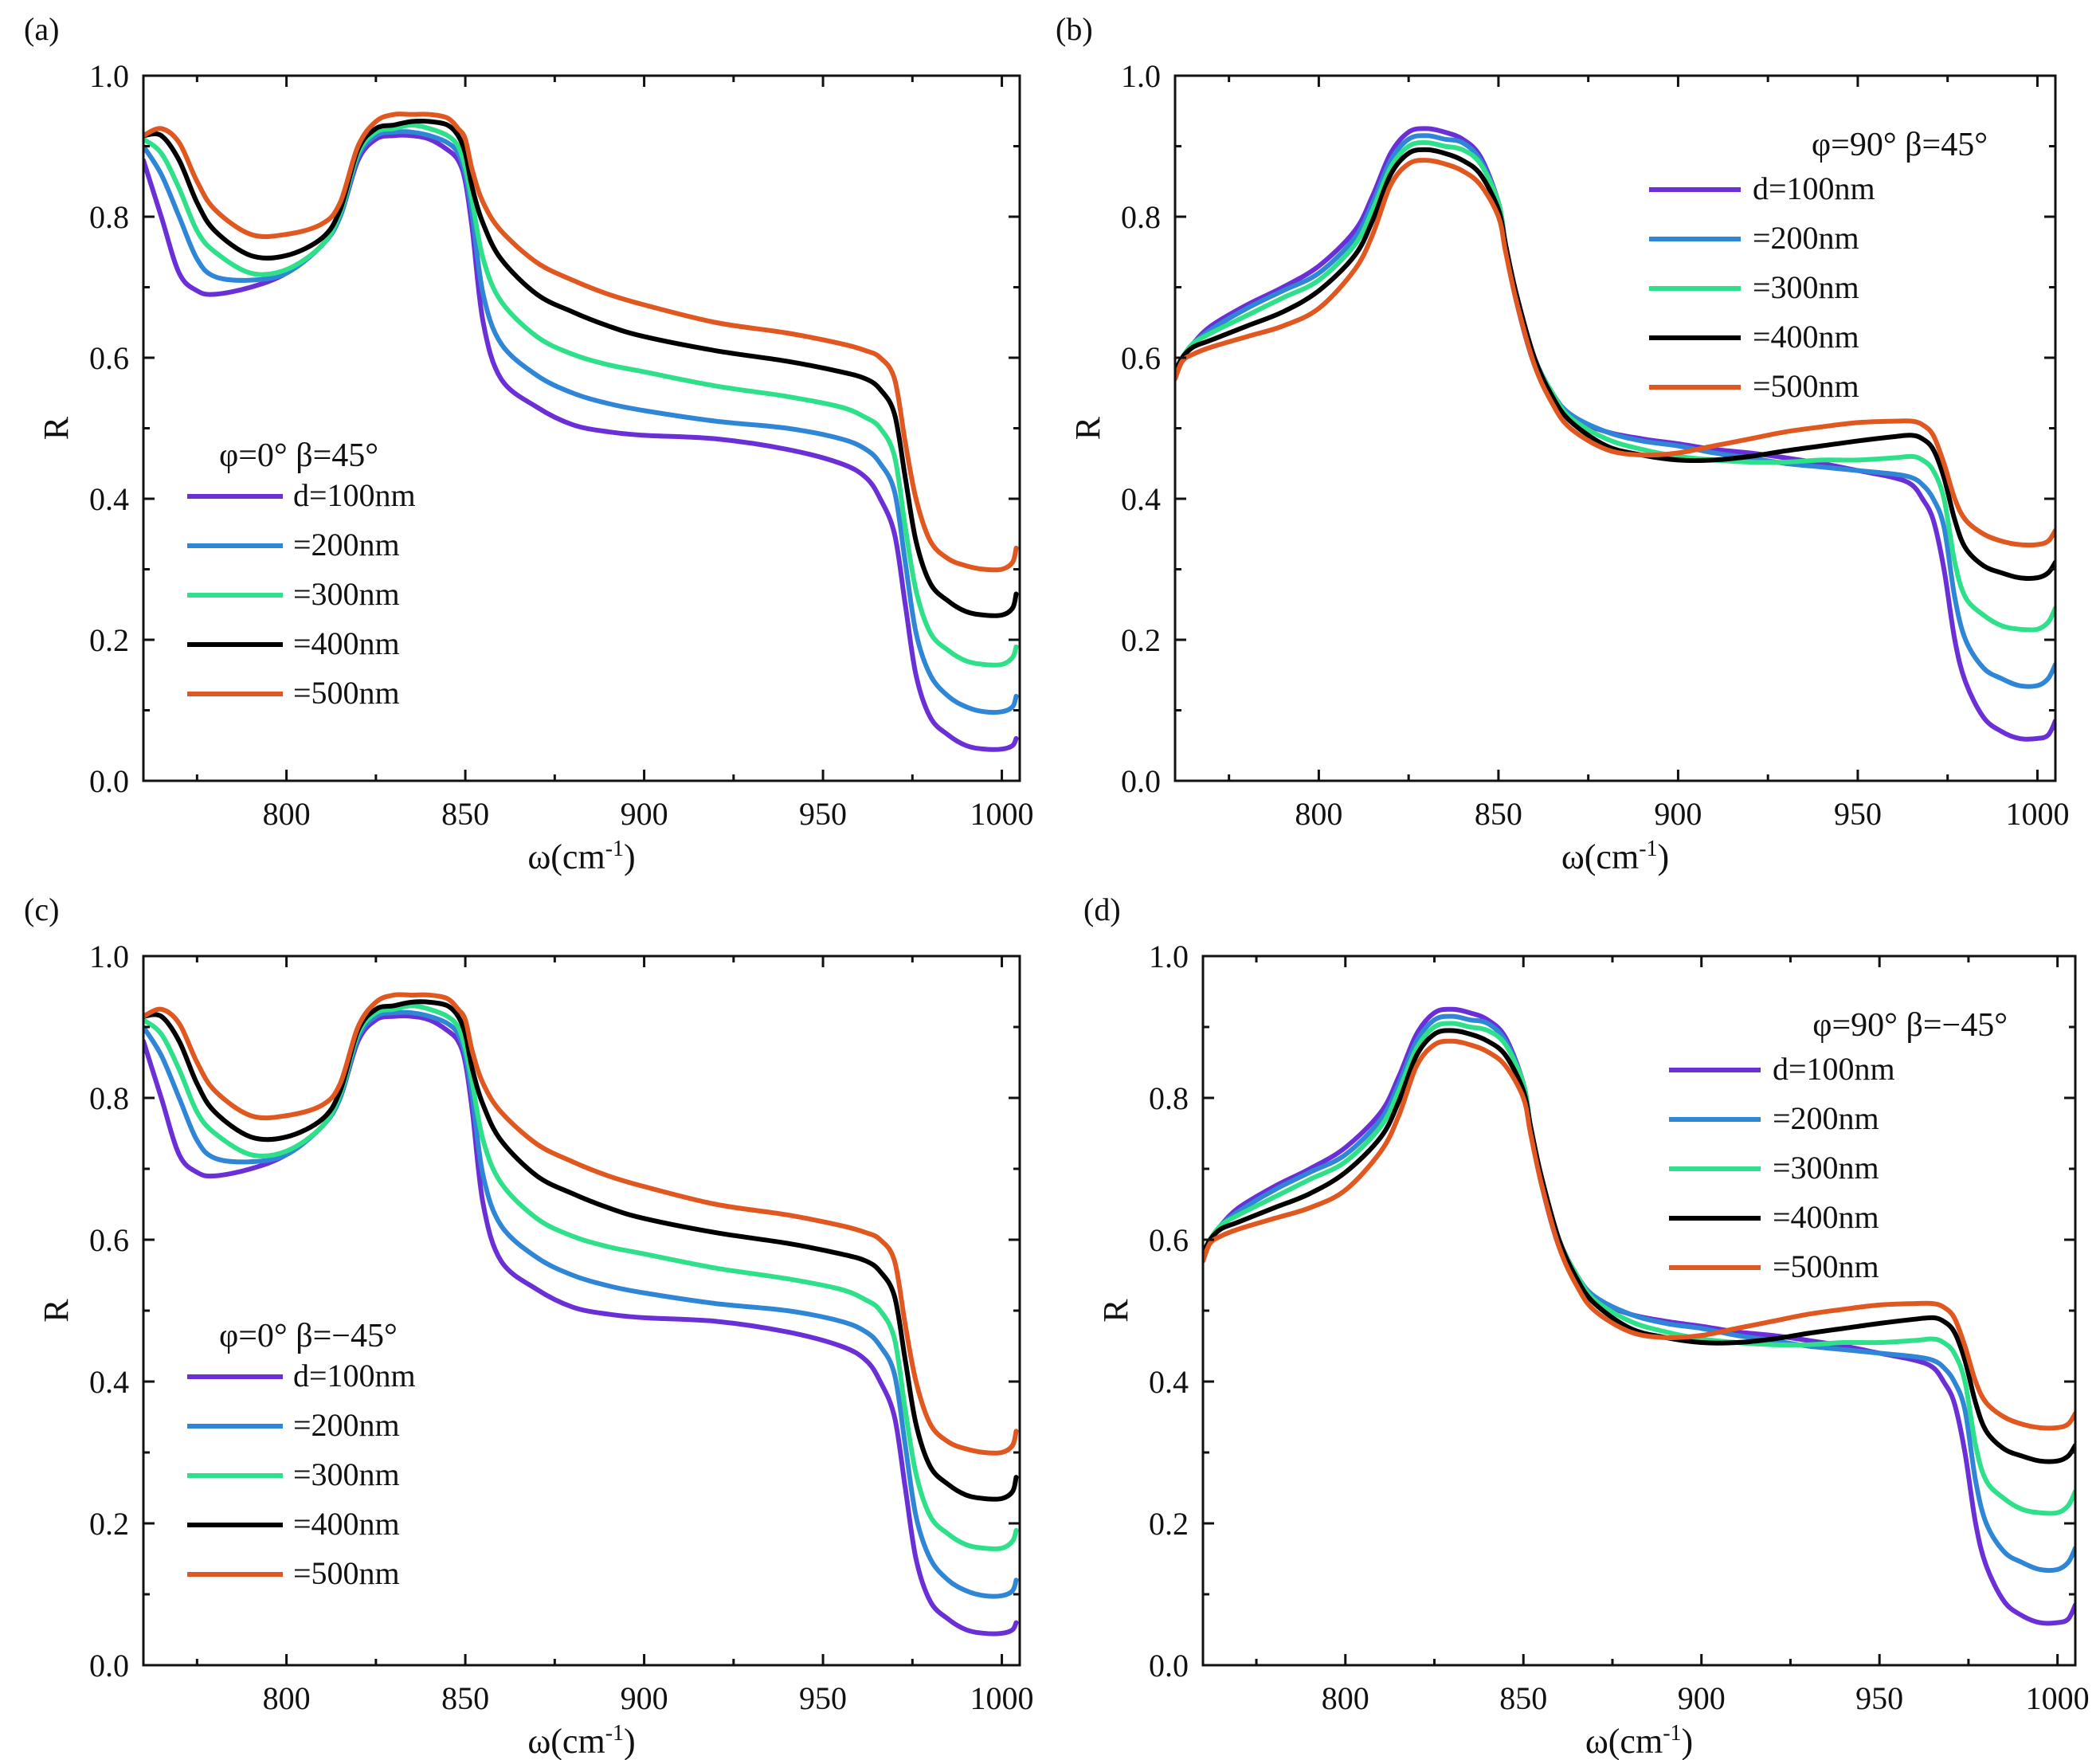  Describe the element at coordinates (298, 455) in the screenshot. I see `legend-title: φ=0° β=45°` at that location.